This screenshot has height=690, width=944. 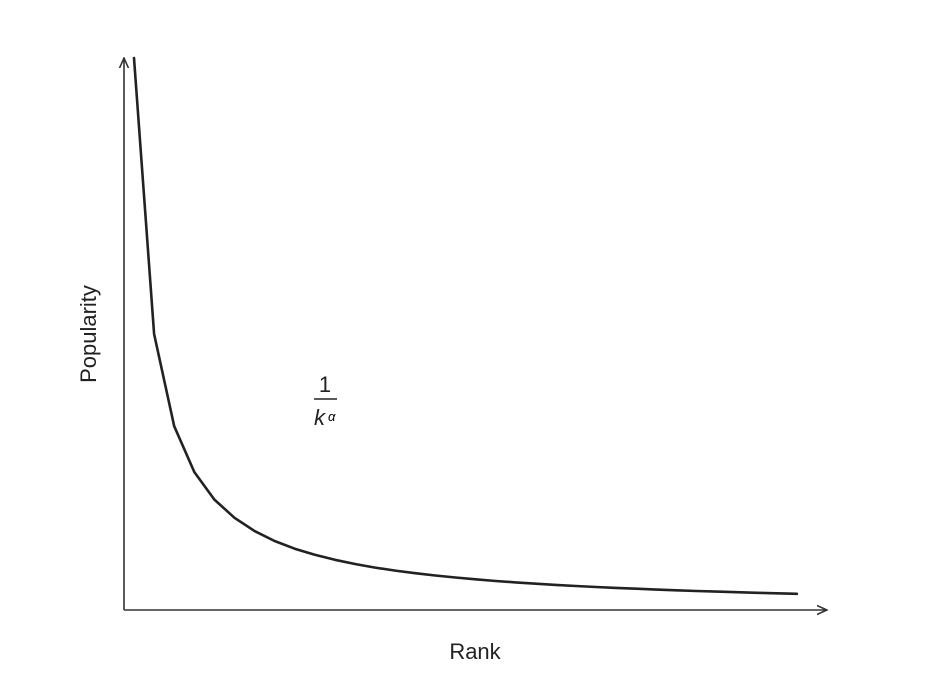 I want to click on formula-base: k, so click(x=320, y=417).